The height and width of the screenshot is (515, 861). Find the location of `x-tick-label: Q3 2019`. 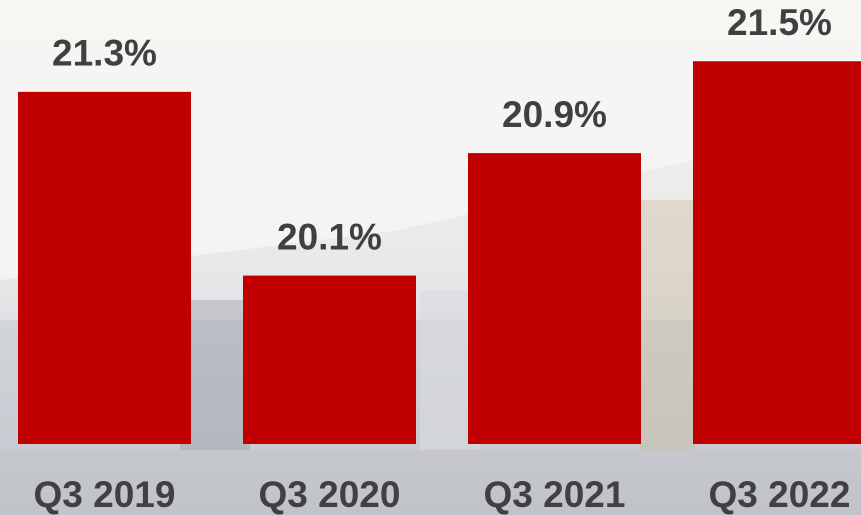

x-tick-label: Q3 2019 is located at coordinates (105, 494).